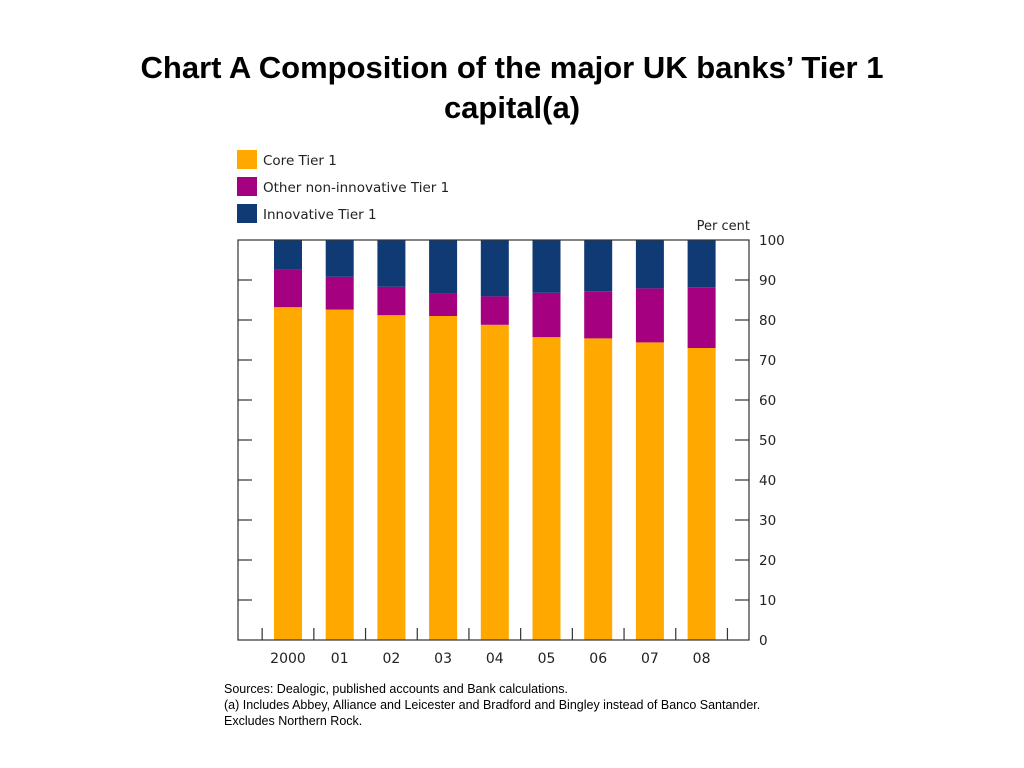 Image resolution: width=1024 pixels, height=768 pixels. Describe the element at coordinates (340, 659) in the screenshot. I see `x-tick-label-01: 01` at that location.